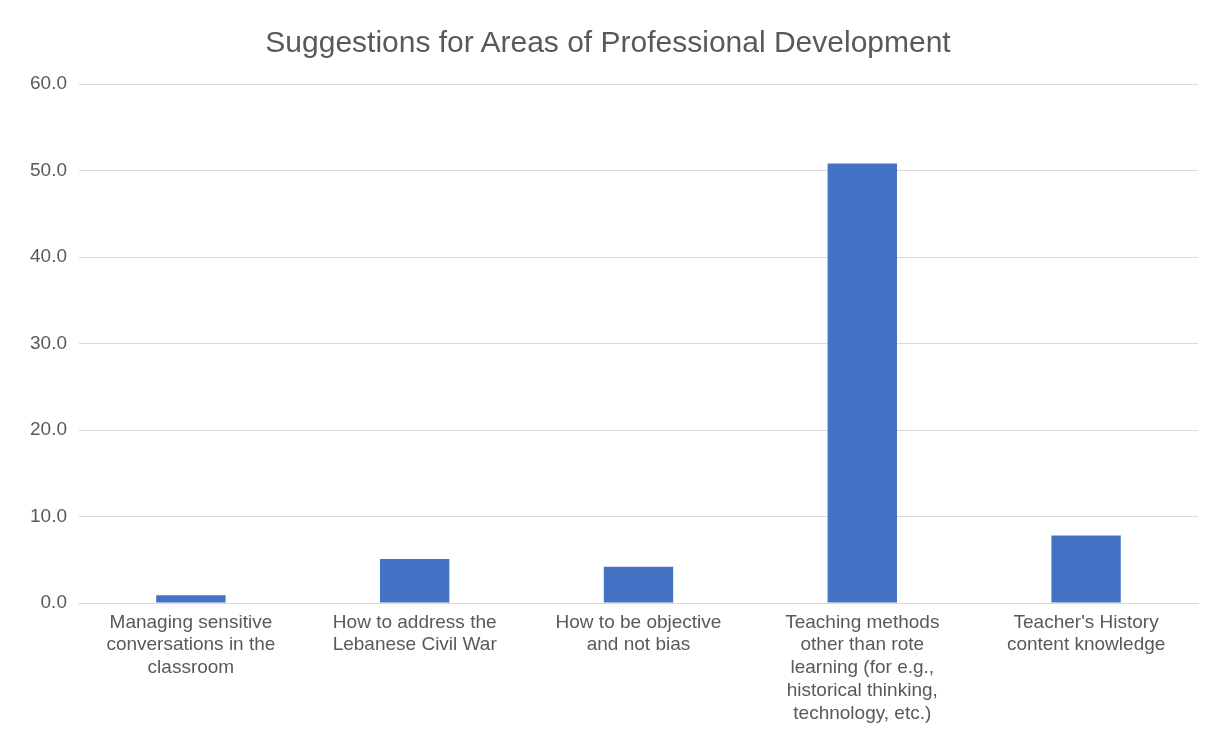  I want to click on y-tick-label: 60.0, so click(48, 83).